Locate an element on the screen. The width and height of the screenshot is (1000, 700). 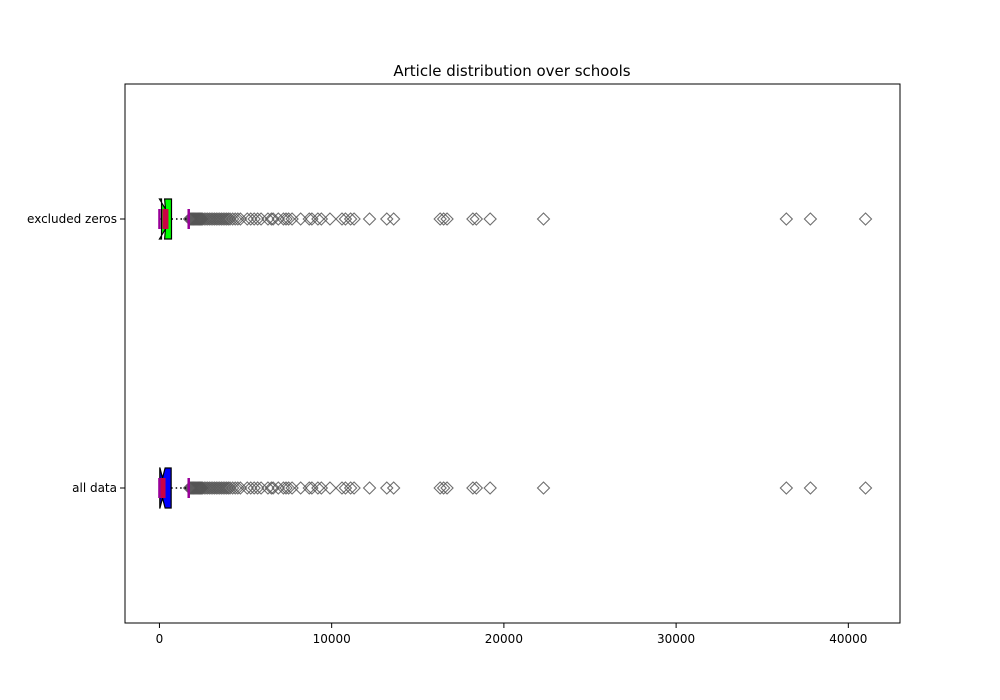
x-tick-label: 10000 is located at coordinates (332, 639).